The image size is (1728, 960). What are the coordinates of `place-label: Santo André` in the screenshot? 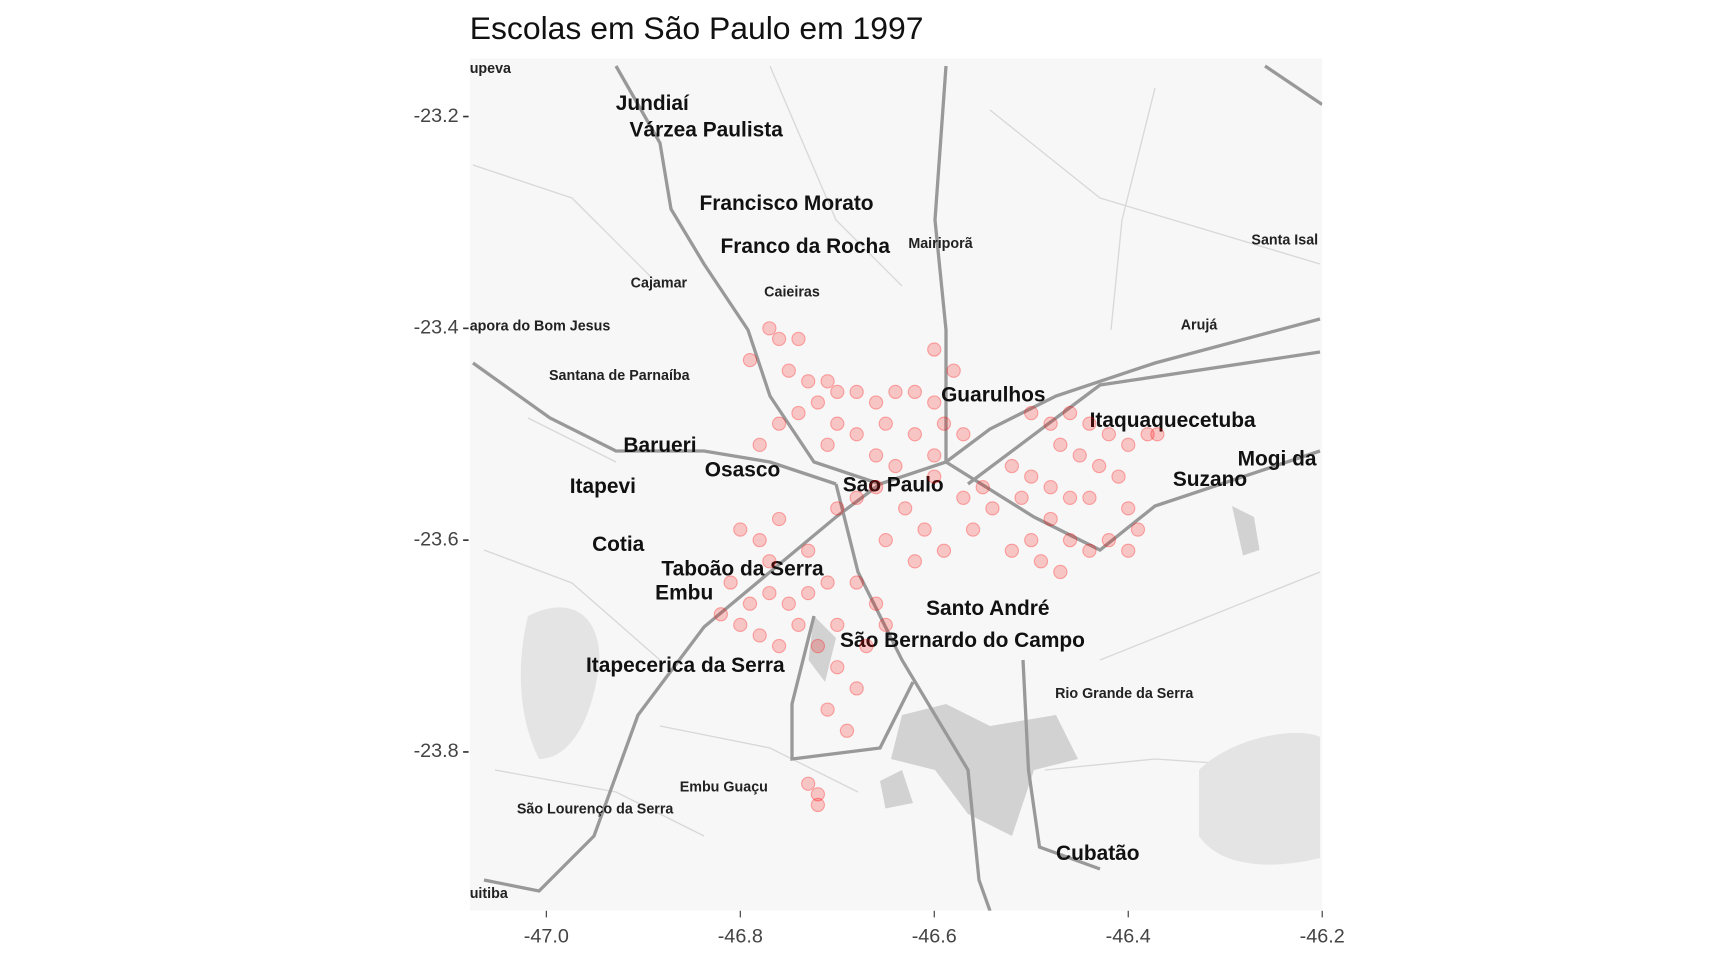 It's located at (987, 608).